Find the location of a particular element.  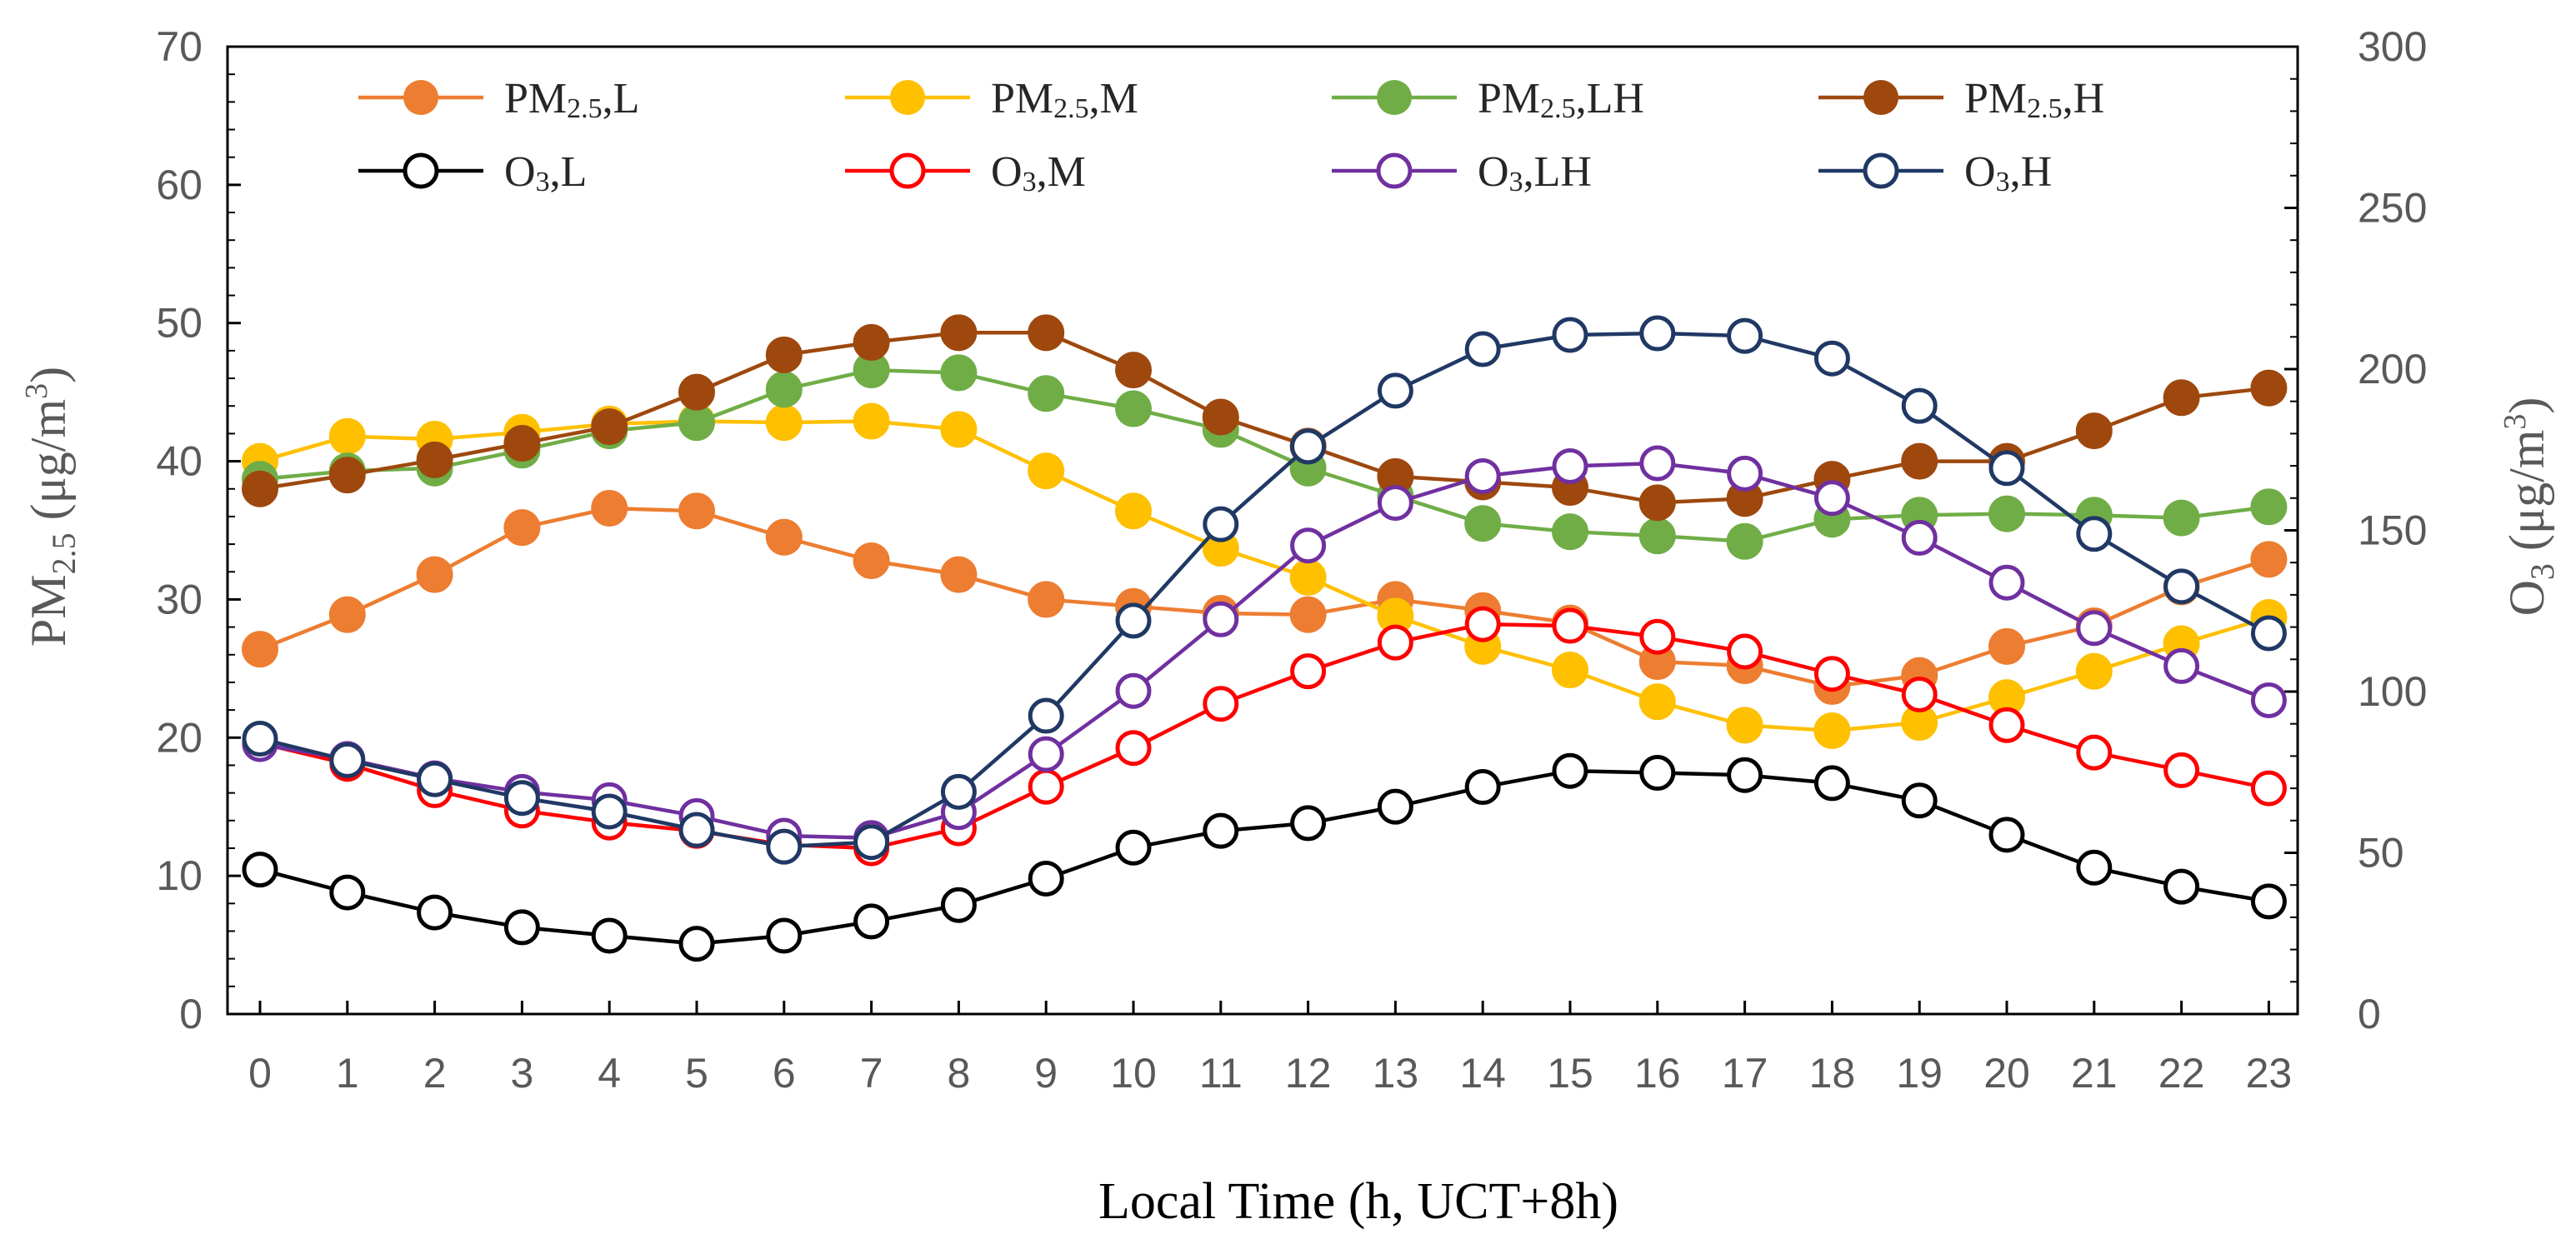

legend-label-rest: ,LH is located at coordinates (1610, 98).